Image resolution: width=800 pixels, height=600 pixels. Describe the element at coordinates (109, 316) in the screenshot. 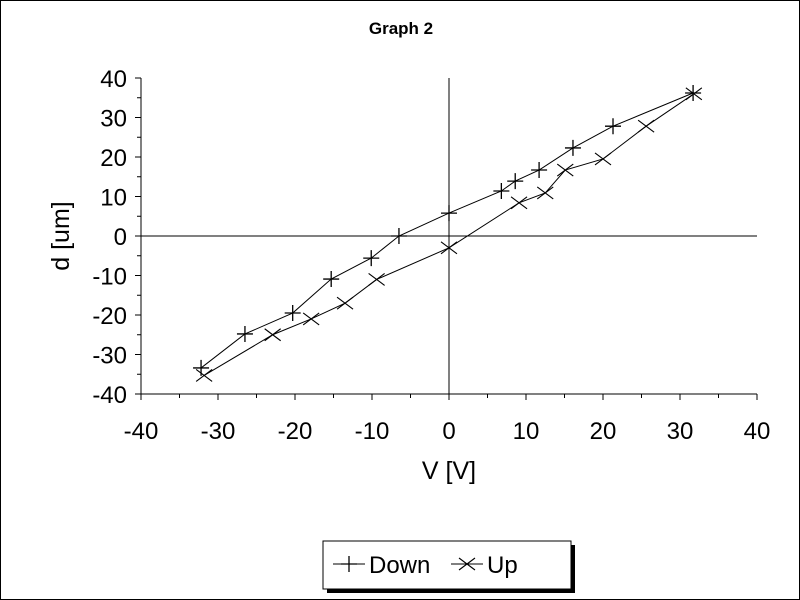

I see `y-tick-label: -20` at that location.